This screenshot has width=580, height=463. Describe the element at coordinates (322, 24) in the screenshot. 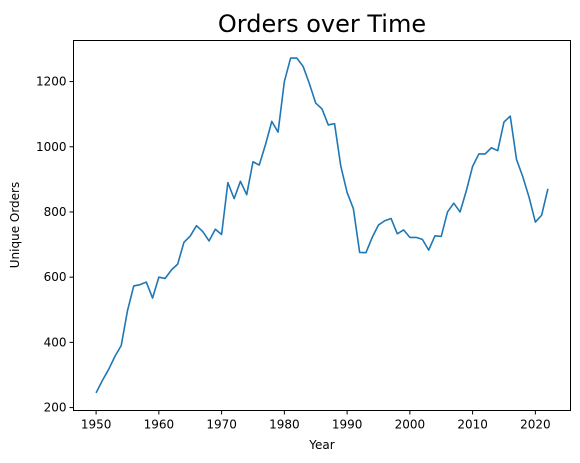

I see `chart-title: Orders over Time` at that location.